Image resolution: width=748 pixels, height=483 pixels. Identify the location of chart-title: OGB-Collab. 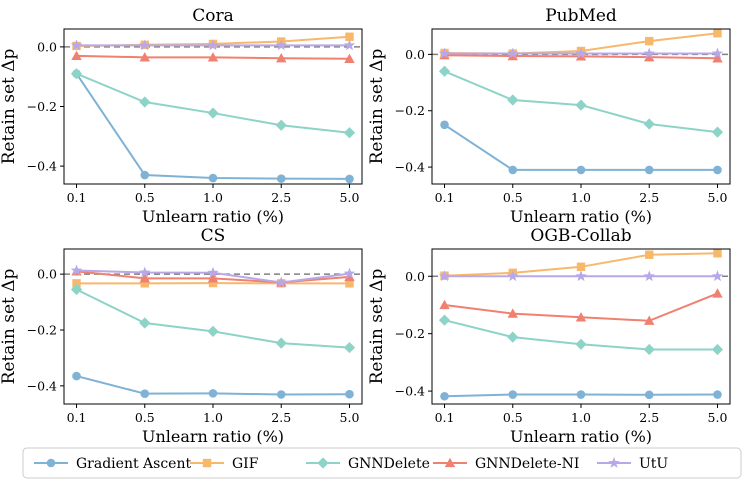
(580, 236).